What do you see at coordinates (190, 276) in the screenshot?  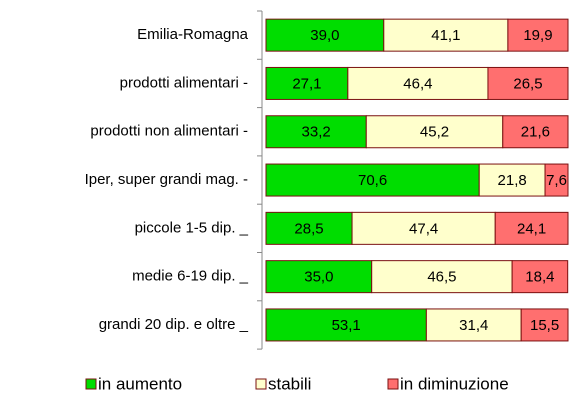 I see `category-label: medie 6-19 dip. _` at bounding box center [190, 276].